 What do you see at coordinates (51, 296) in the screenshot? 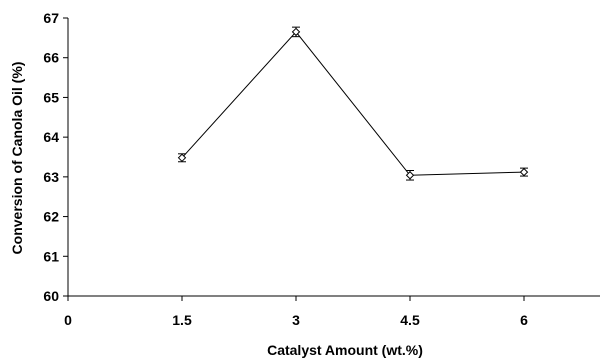
I see `y-tick-label: 60` at bounding box center [51, 296].